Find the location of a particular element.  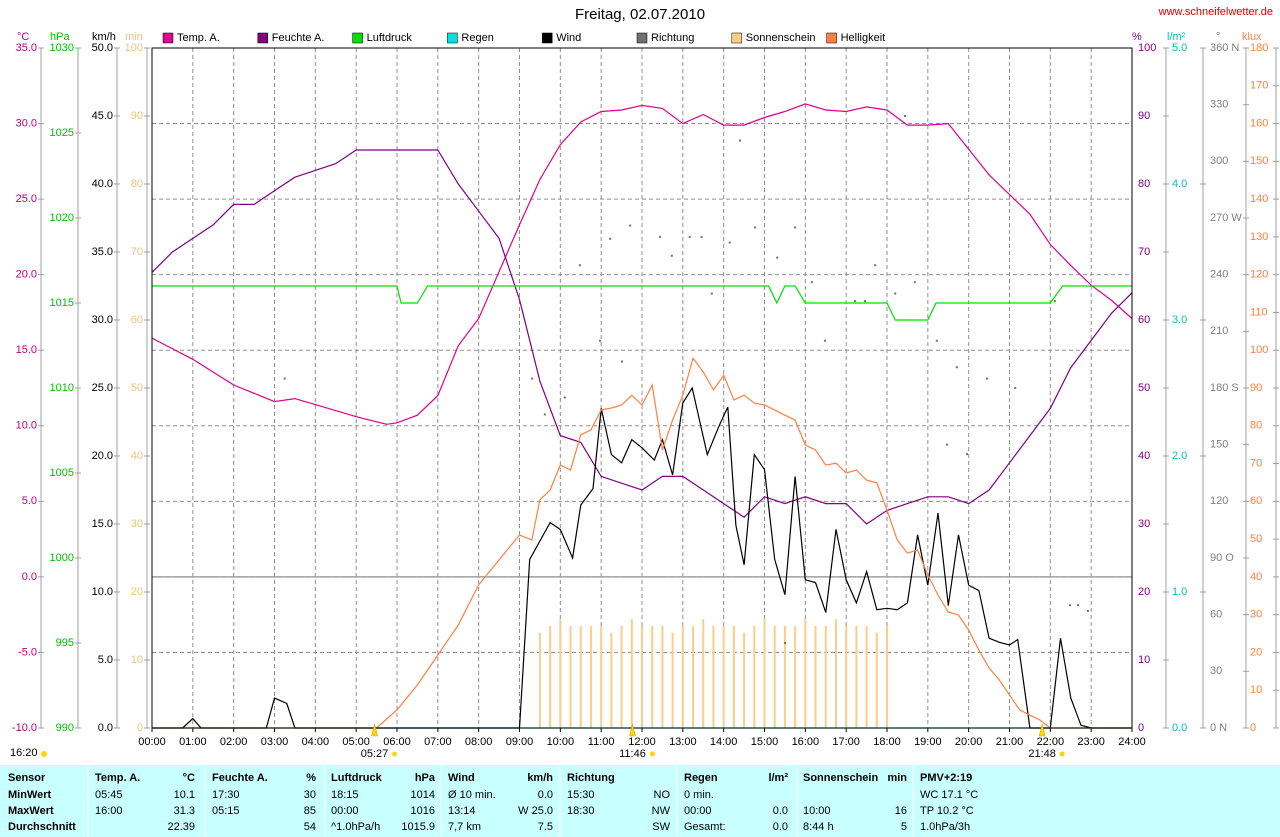

table-cell: 17:30 is located at coordinates (226, 795).